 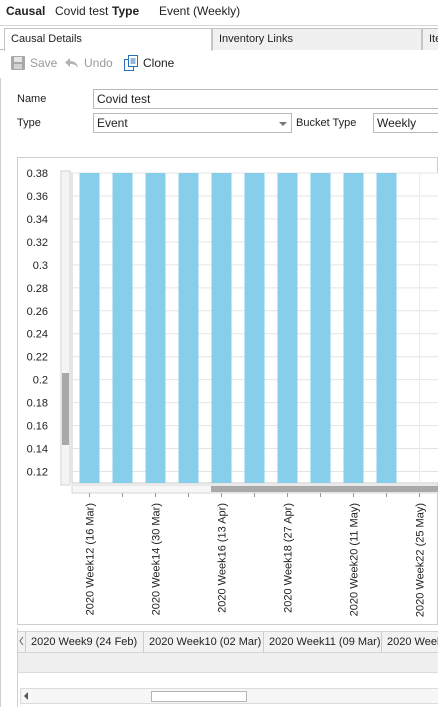 What do you see at coordinates (421, 560) in the screenshot?
I see `x-tick-label: 2020 Week22 (25 May)` at bounding box center [421, 560].